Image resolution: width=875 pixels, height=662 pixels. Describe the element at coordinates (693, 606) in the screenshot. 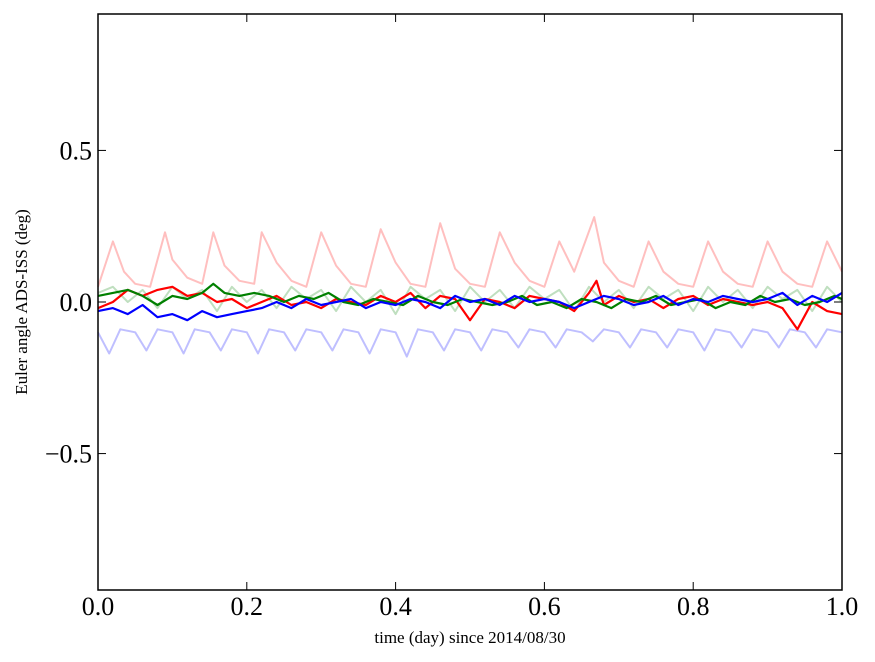

I see `x-tick-label: 0.8` at that location.